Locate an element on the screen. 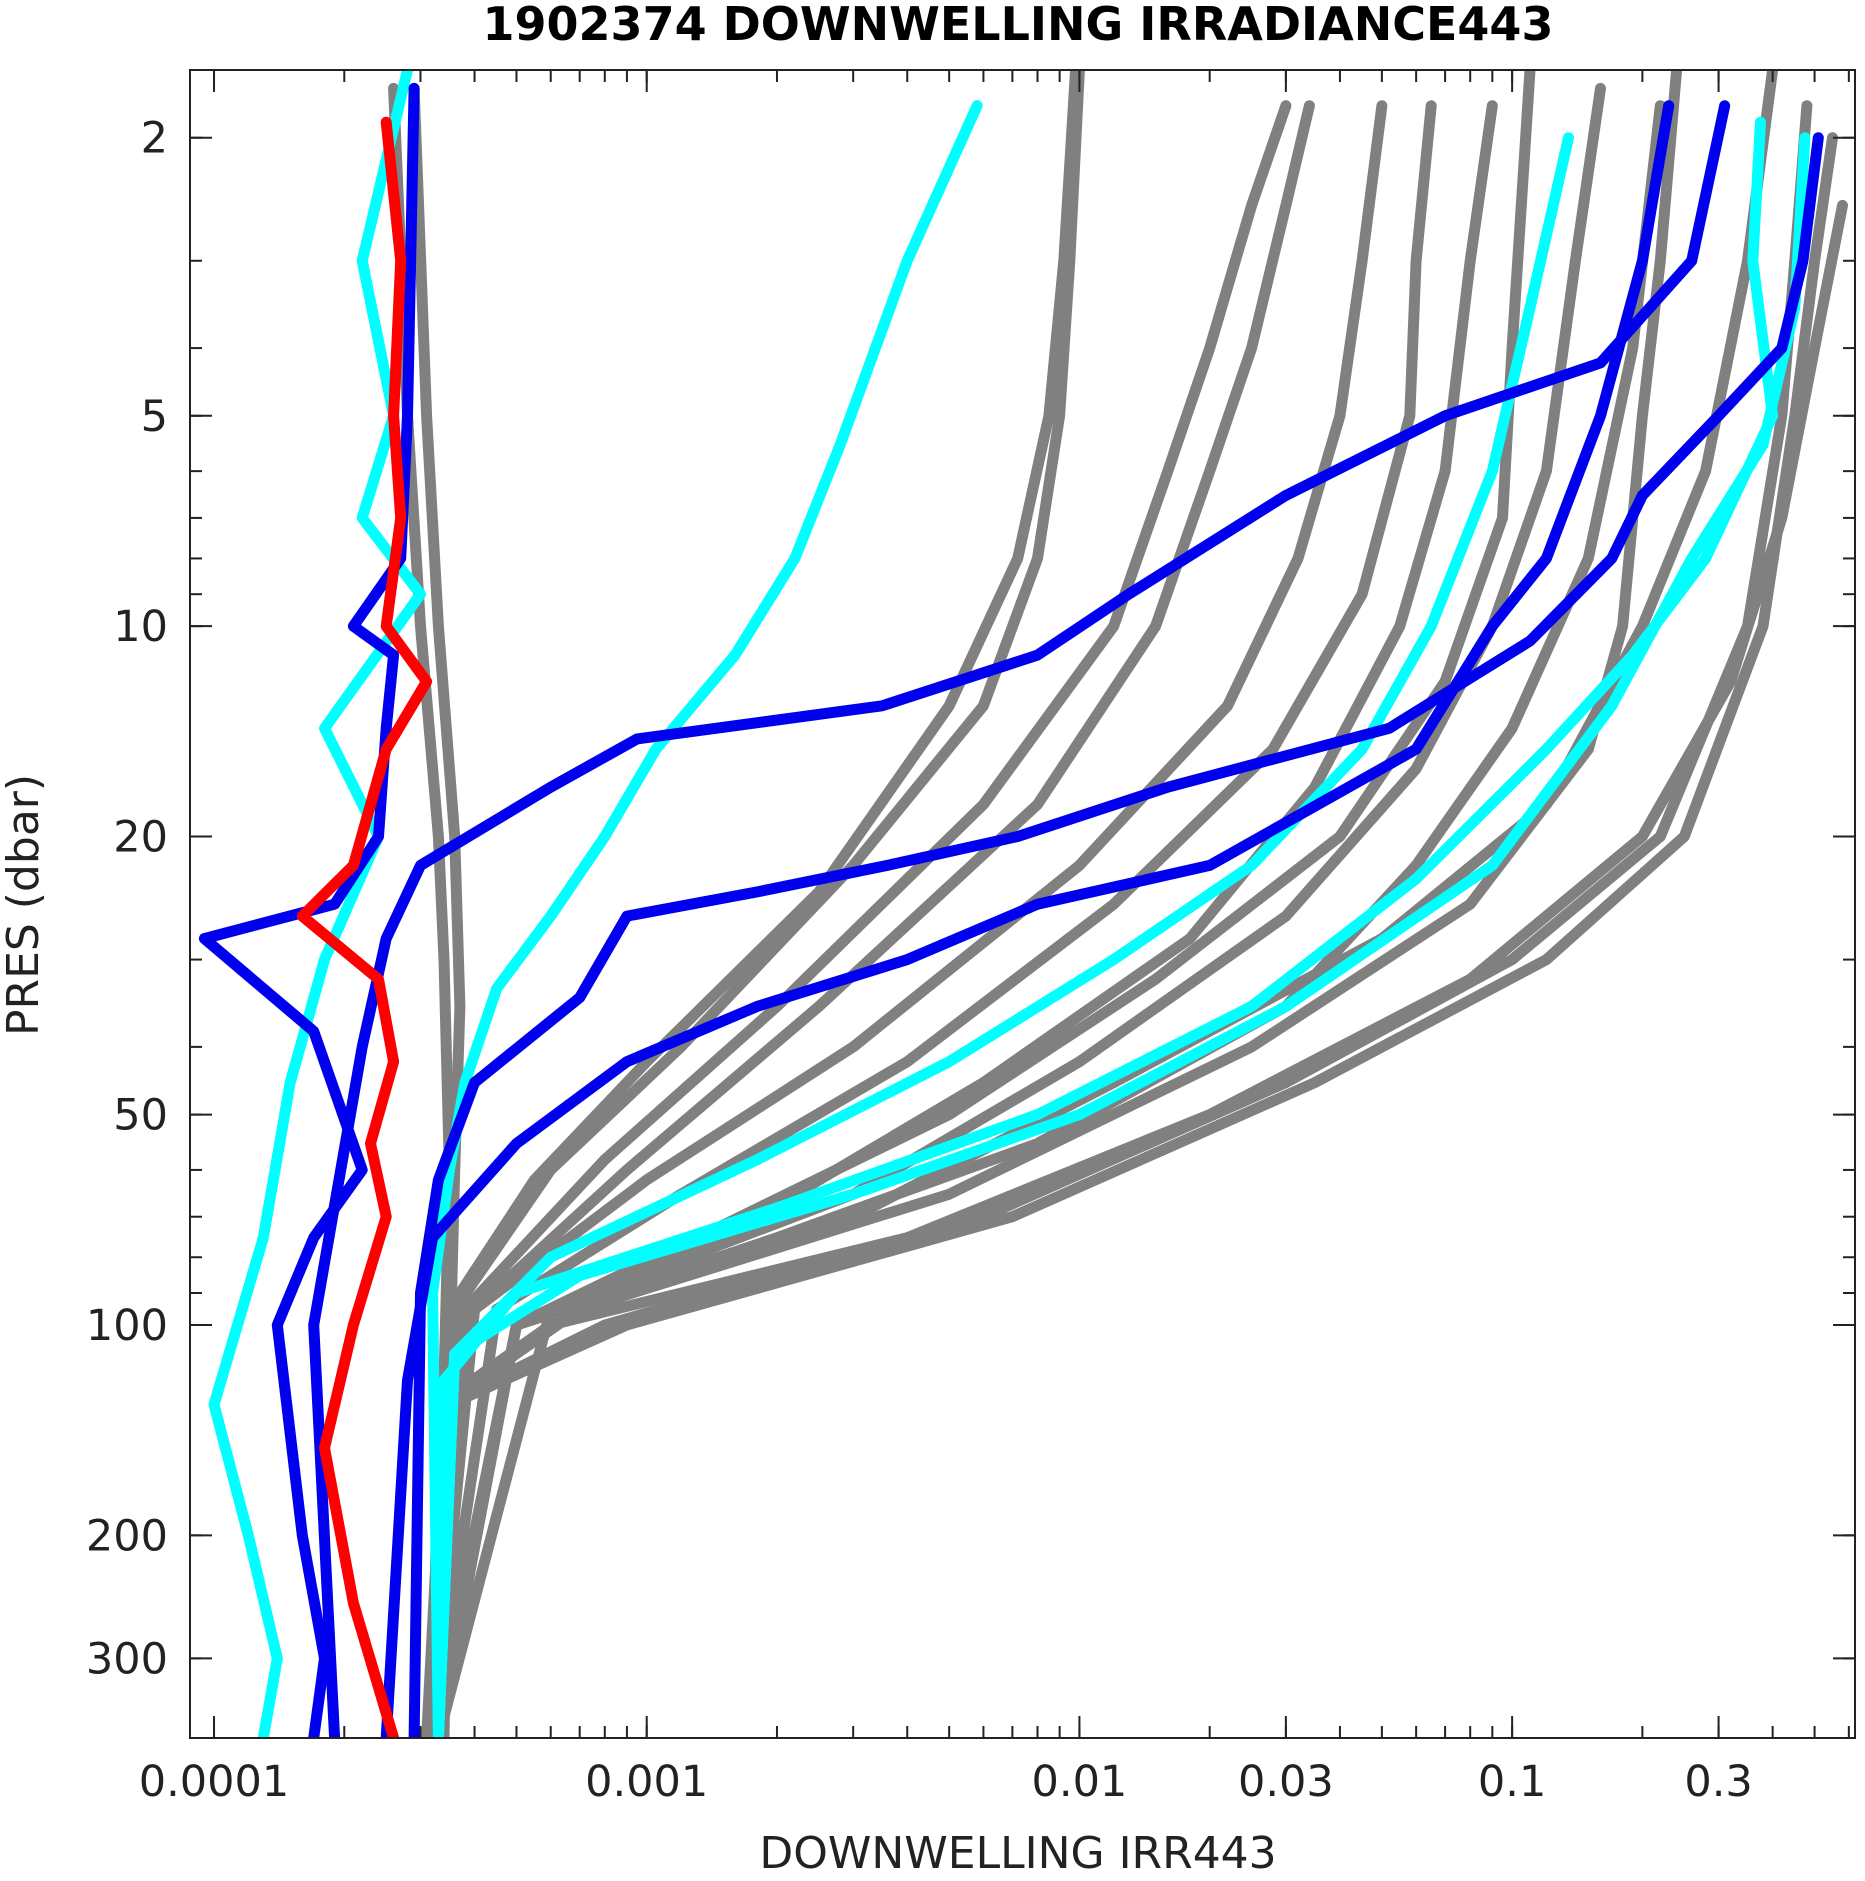  x-tick-label: 0.001 is located at coordinates (646, 1782).